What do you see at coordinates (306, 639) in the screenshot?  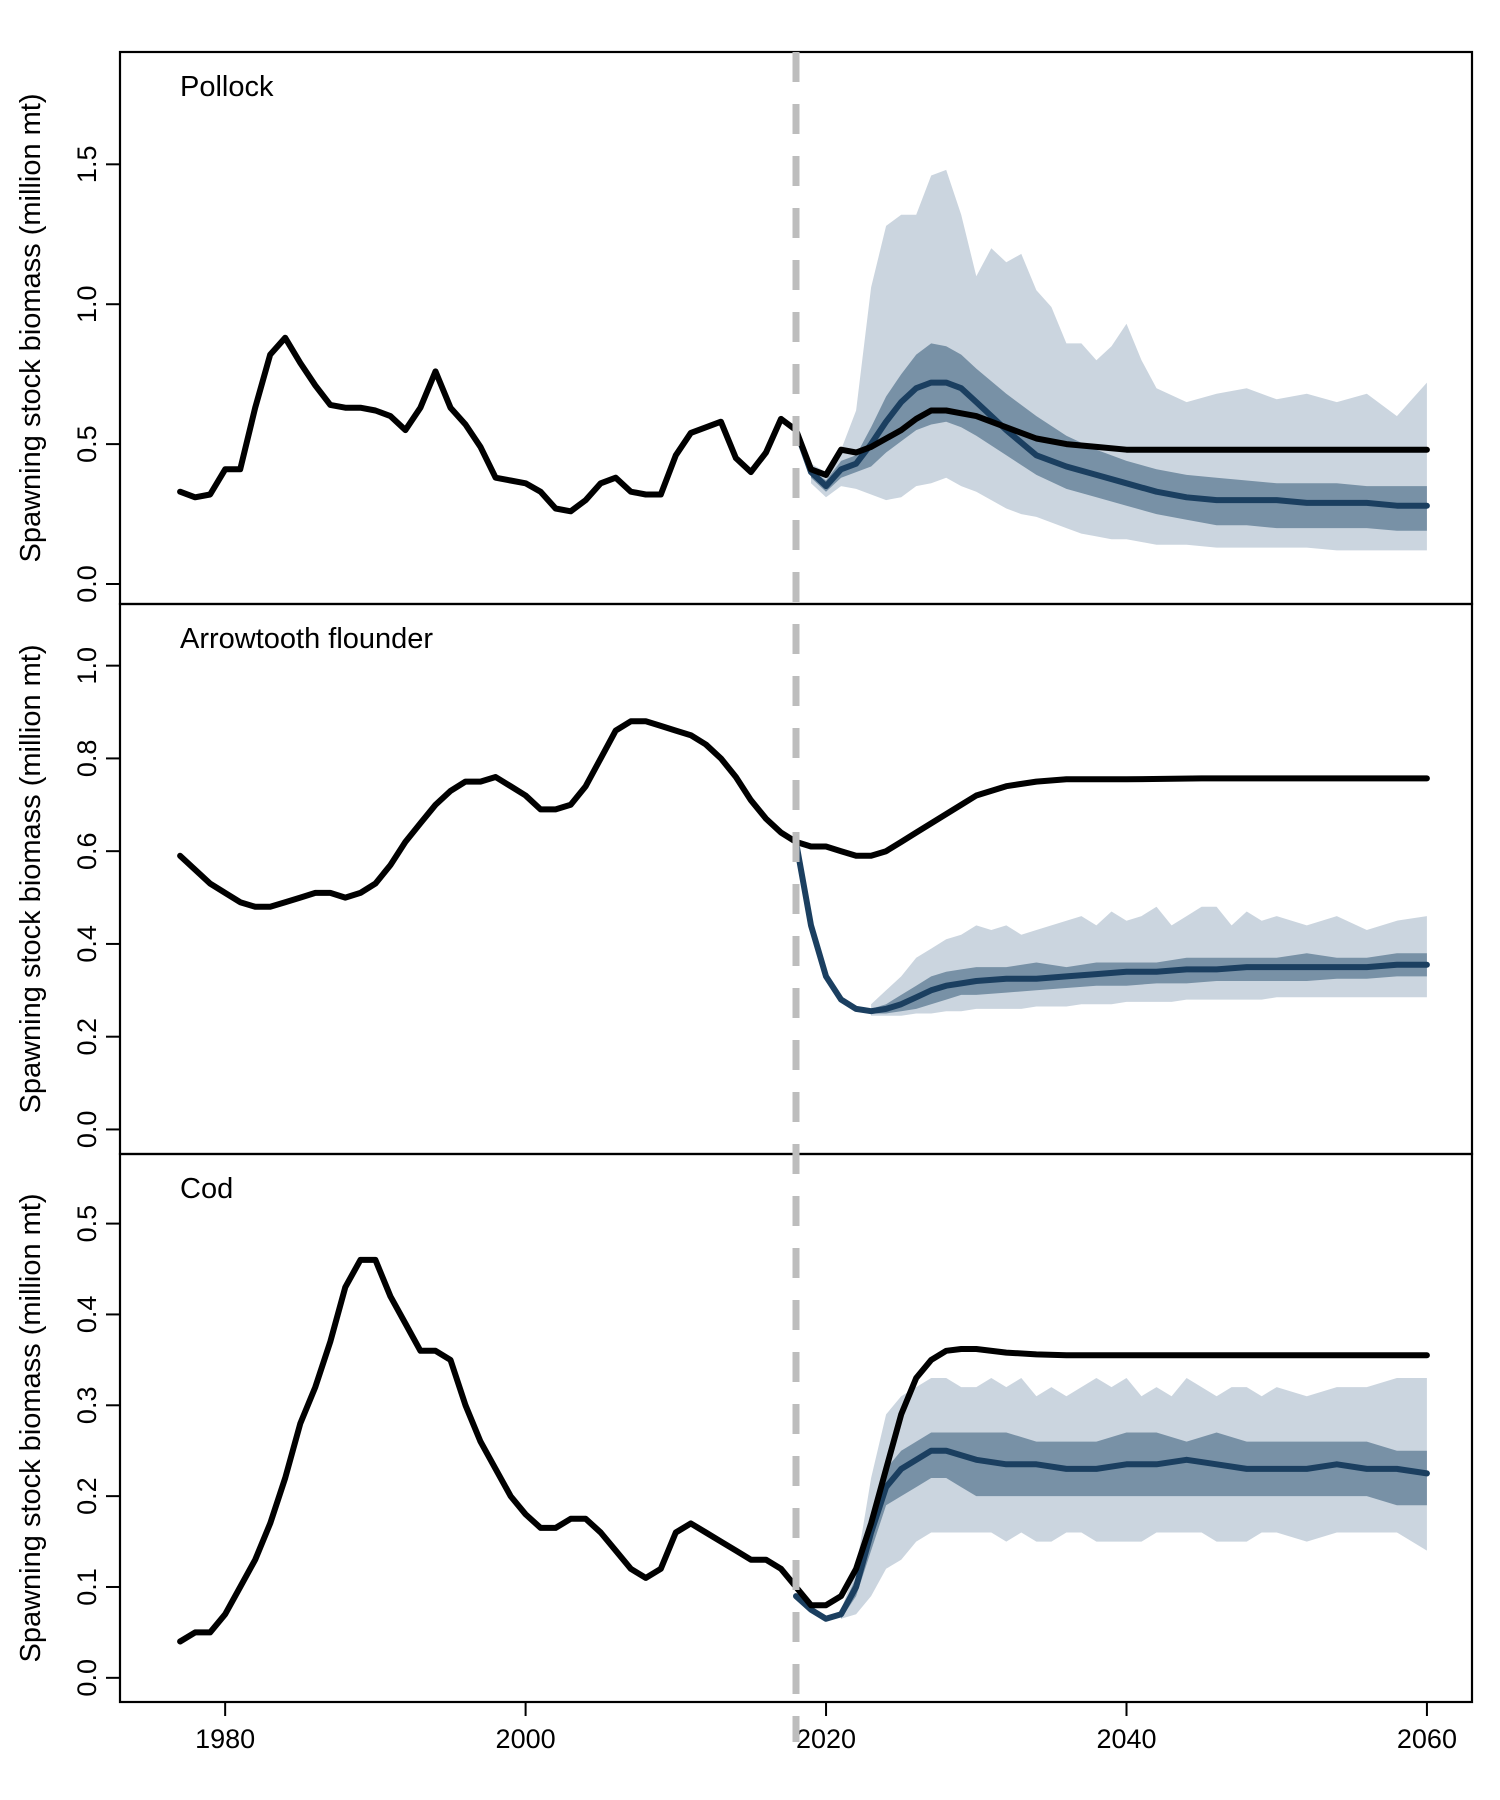 I see `panel-title: Arrowtooth flounder` at bounding box center [306, 639].